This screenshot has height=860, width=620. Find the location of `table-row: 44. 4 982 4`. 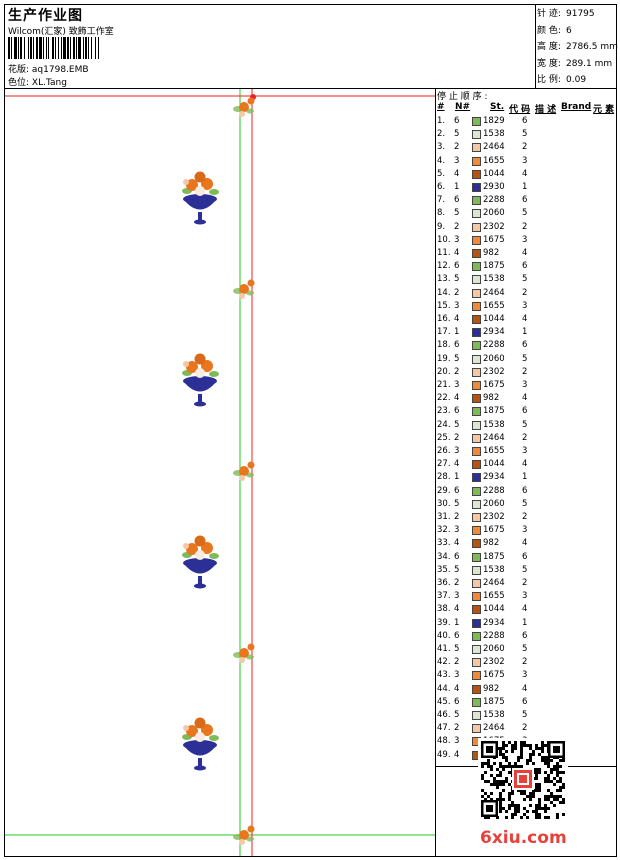

table-row: 44. 4 982 4 is located at coordinates (527, 689).